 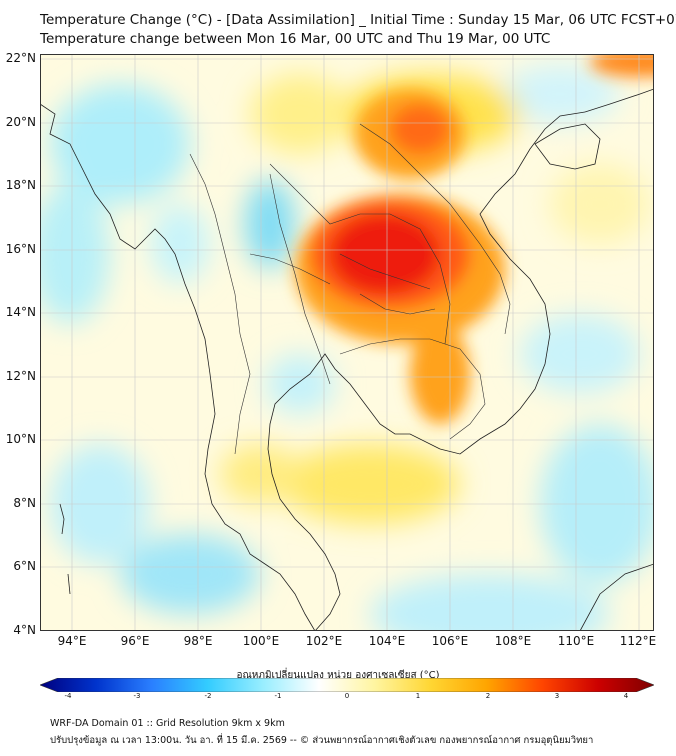 What do you see at coordinates (20, 122) in the screenshot?
I see `lat-label: 20°N` at bounding box center [20, 122].